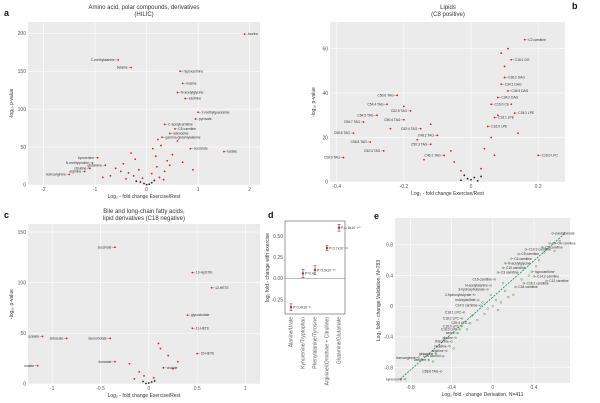 The height and width of the screenshot is (403, 600). What do you see at coordinates (399, 111) in the screenshot?
I see `panel-b-point-label: C52:5 TAG` at bounding box center [399, 111].